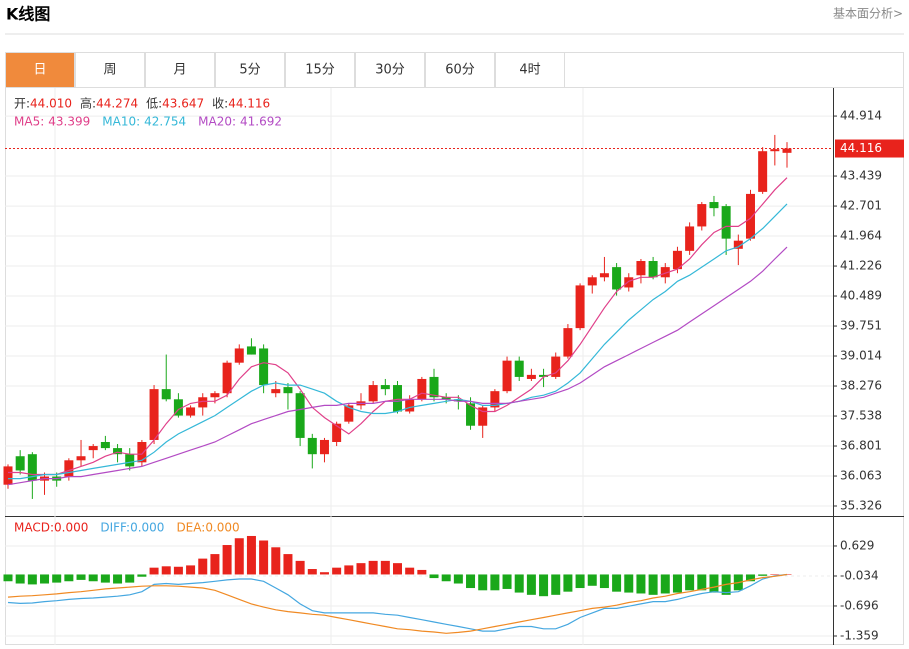 Image resolution: width=909 pixels, height=649 pixels. I want to click on tab-label: 日, so click(39, 70).